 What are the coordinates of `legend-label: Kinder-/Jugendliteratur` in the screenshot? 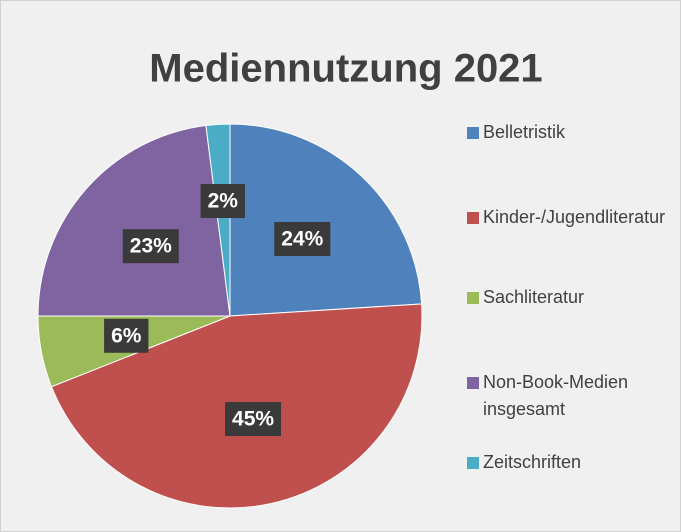 It's located at (574, 217).